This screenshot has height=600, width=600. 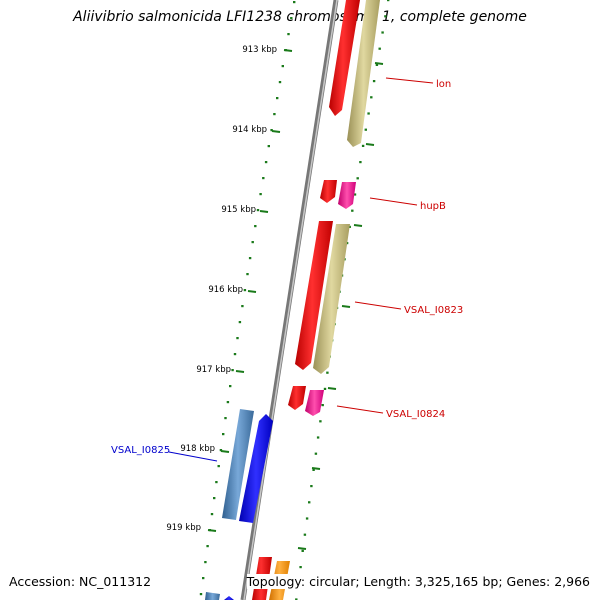 I want to click on gene-VSAL_I0823-arrow, so click(x=314, y=295).